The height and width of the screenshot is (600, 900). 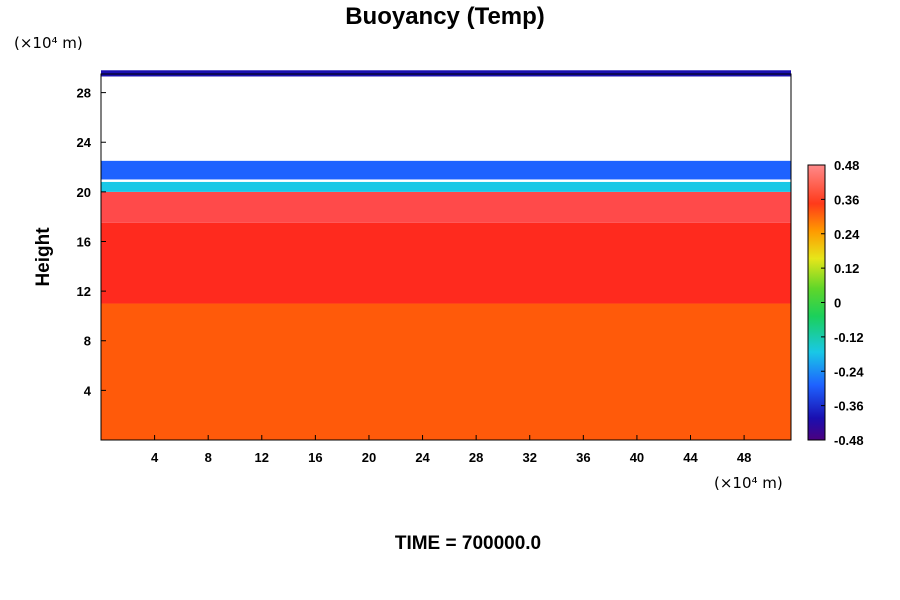 I want to click on y-unit-label: (×10⁴ m), so click(x=48, y=43).